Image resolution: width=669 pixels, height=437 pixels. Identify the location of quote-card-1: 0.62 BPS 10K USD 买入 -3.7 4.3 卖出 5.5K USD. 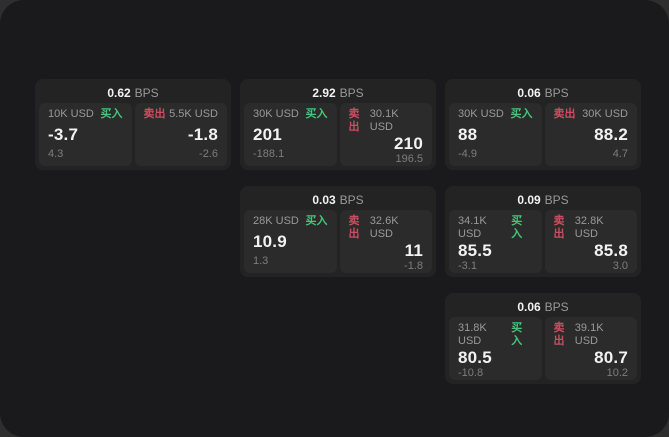
(133, 124).